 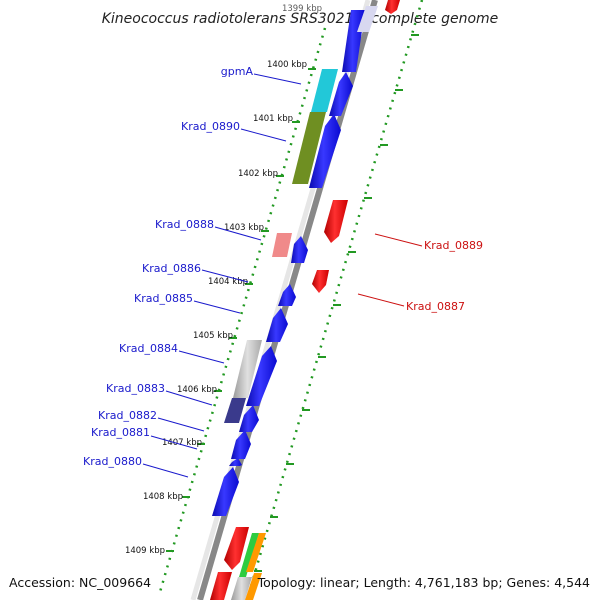 What do you see at coordinates (420, 273) in the screenshot?
I see `right-gene-labels: Krad_0889 Krad_0887` at bounding box center [420, 273].